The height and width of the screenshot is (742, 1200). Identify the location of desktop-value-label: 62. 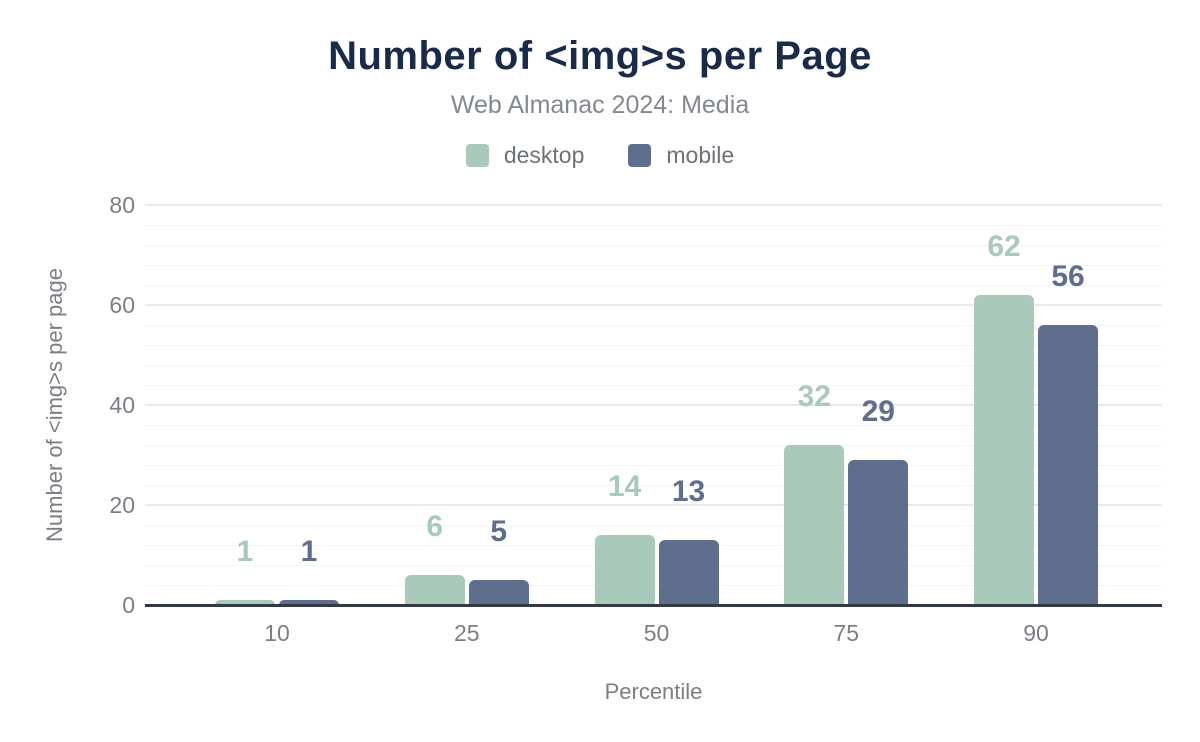
(1004, 246).